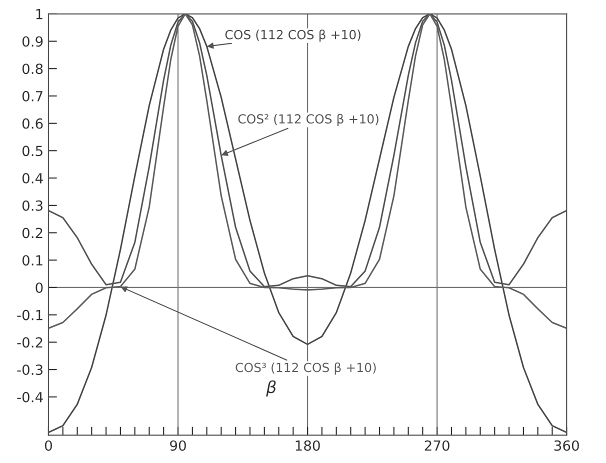 This screenshot has height=463, width=606. I want to click on y-tick-label: -0.3, so click(30, 370).